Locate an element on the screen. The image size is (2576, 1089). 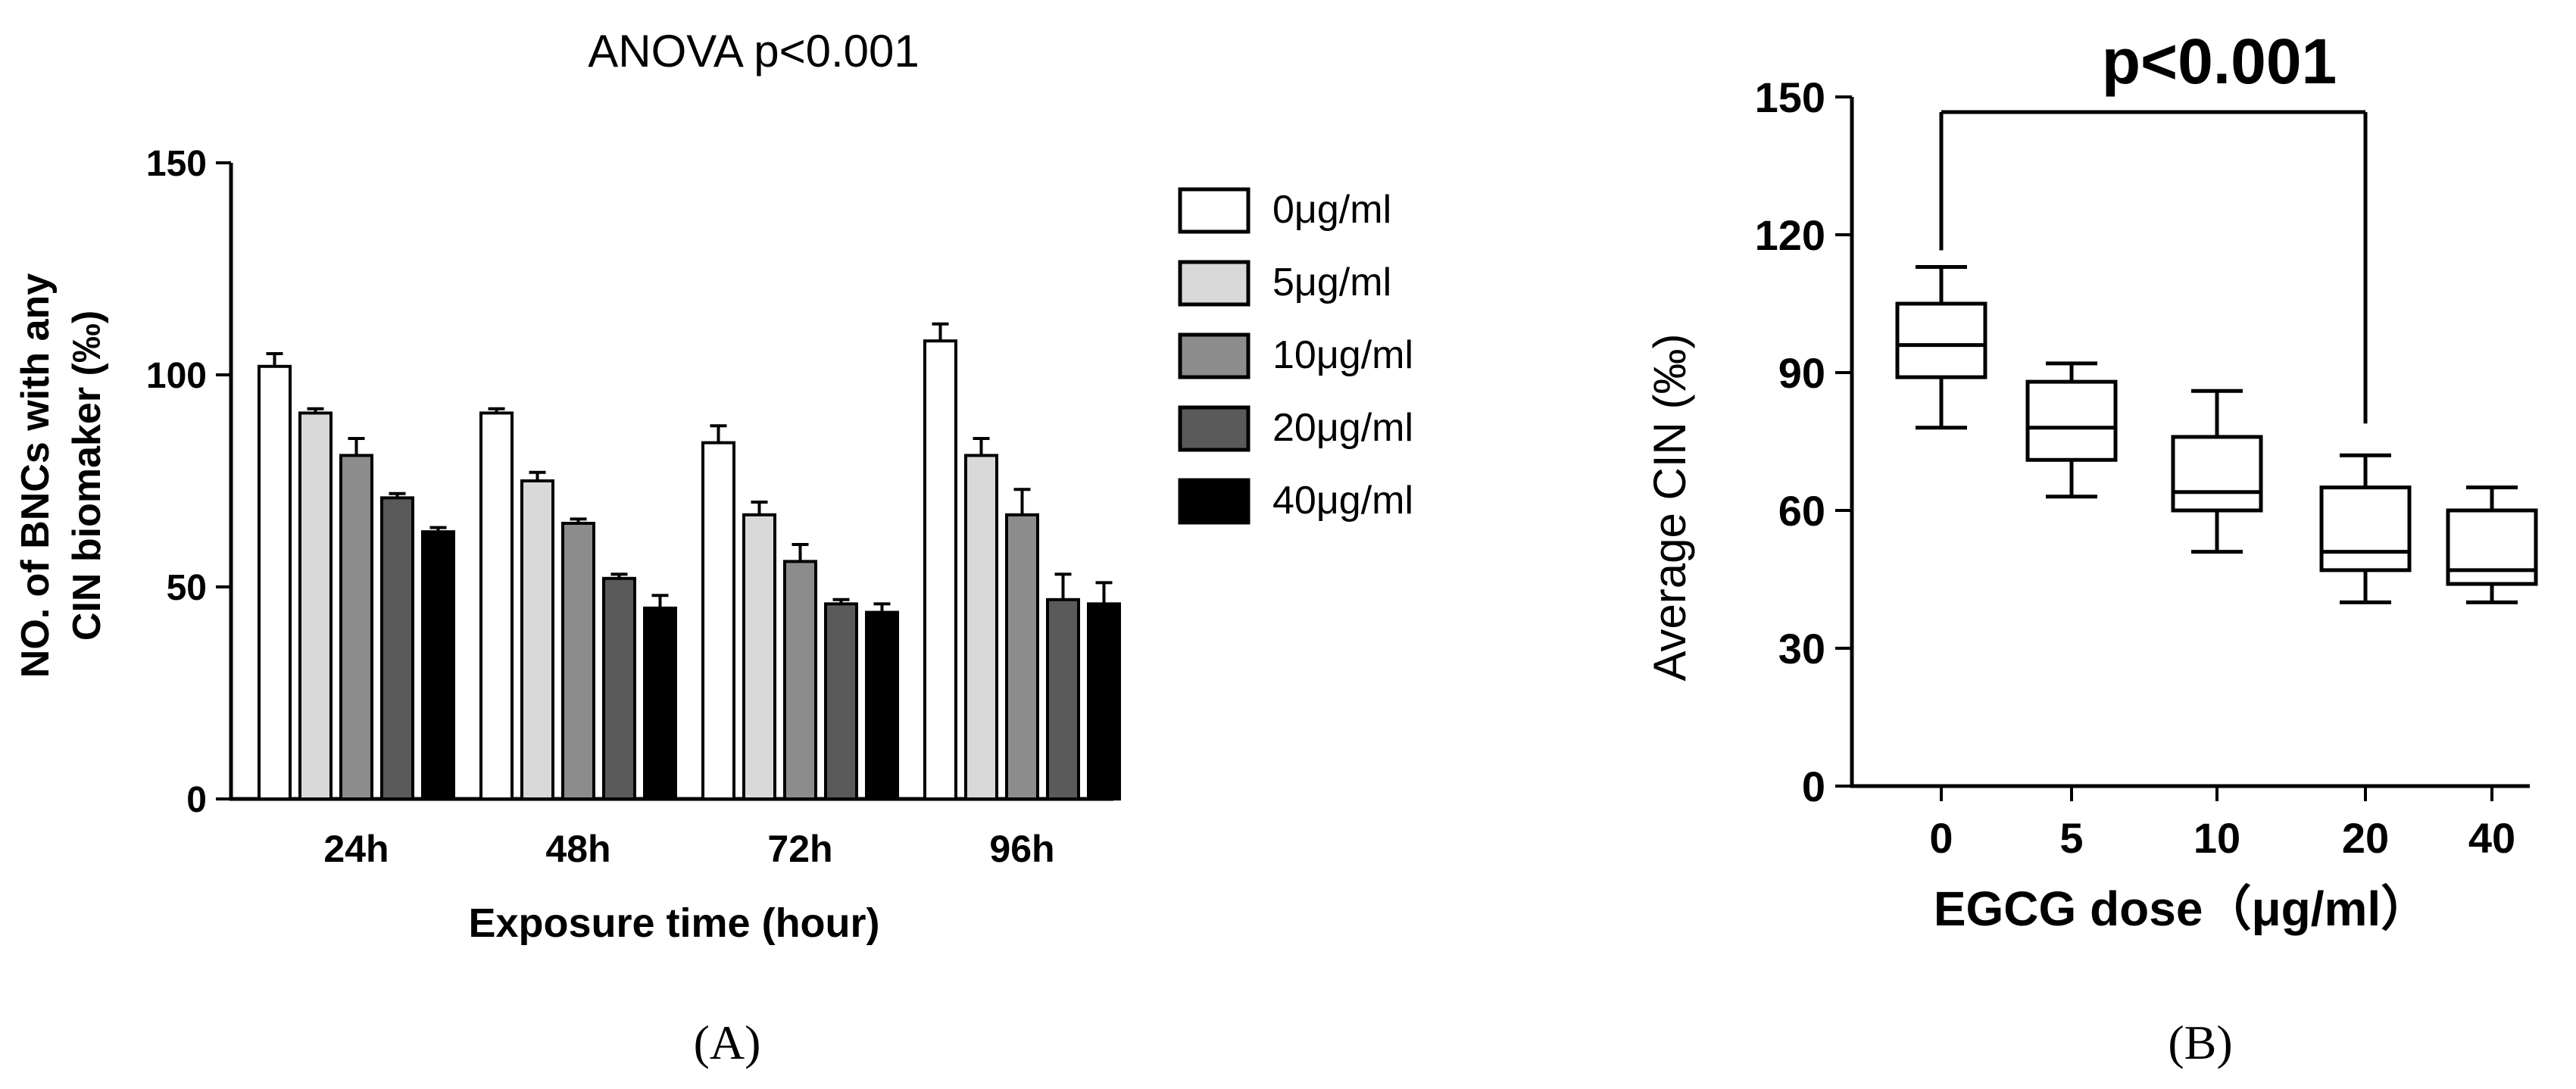
panel-b-x-tick-label: 40 is located at coordinates (2492, 838).